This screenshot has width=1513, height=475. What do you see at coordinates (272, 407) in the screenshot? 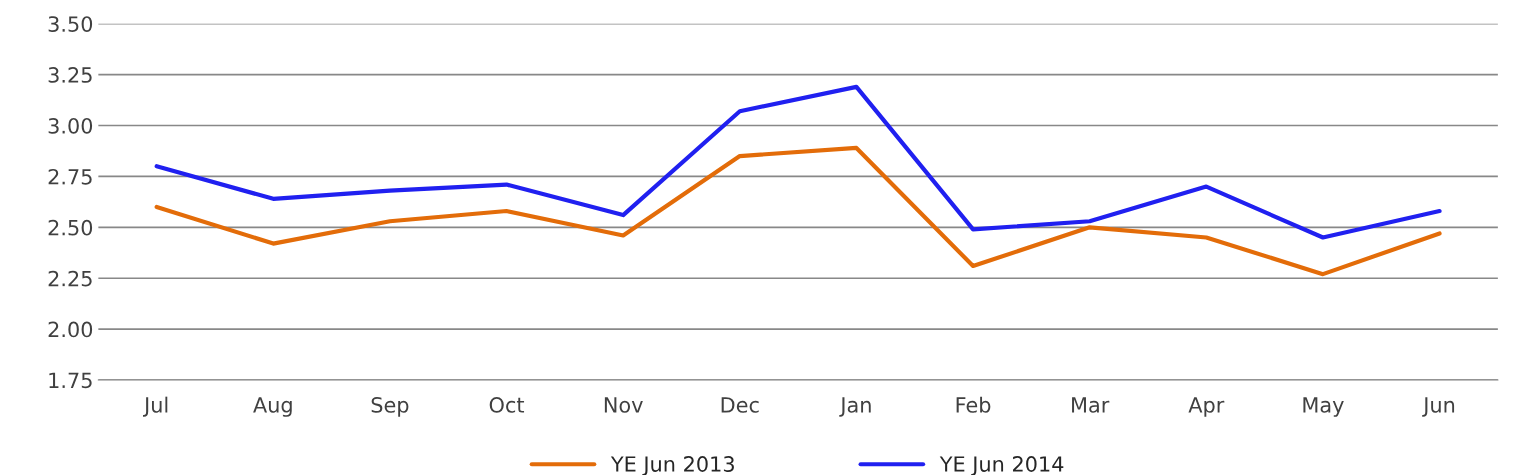
I see `x-tick-label: Aug` at bounding box center [272, 407].